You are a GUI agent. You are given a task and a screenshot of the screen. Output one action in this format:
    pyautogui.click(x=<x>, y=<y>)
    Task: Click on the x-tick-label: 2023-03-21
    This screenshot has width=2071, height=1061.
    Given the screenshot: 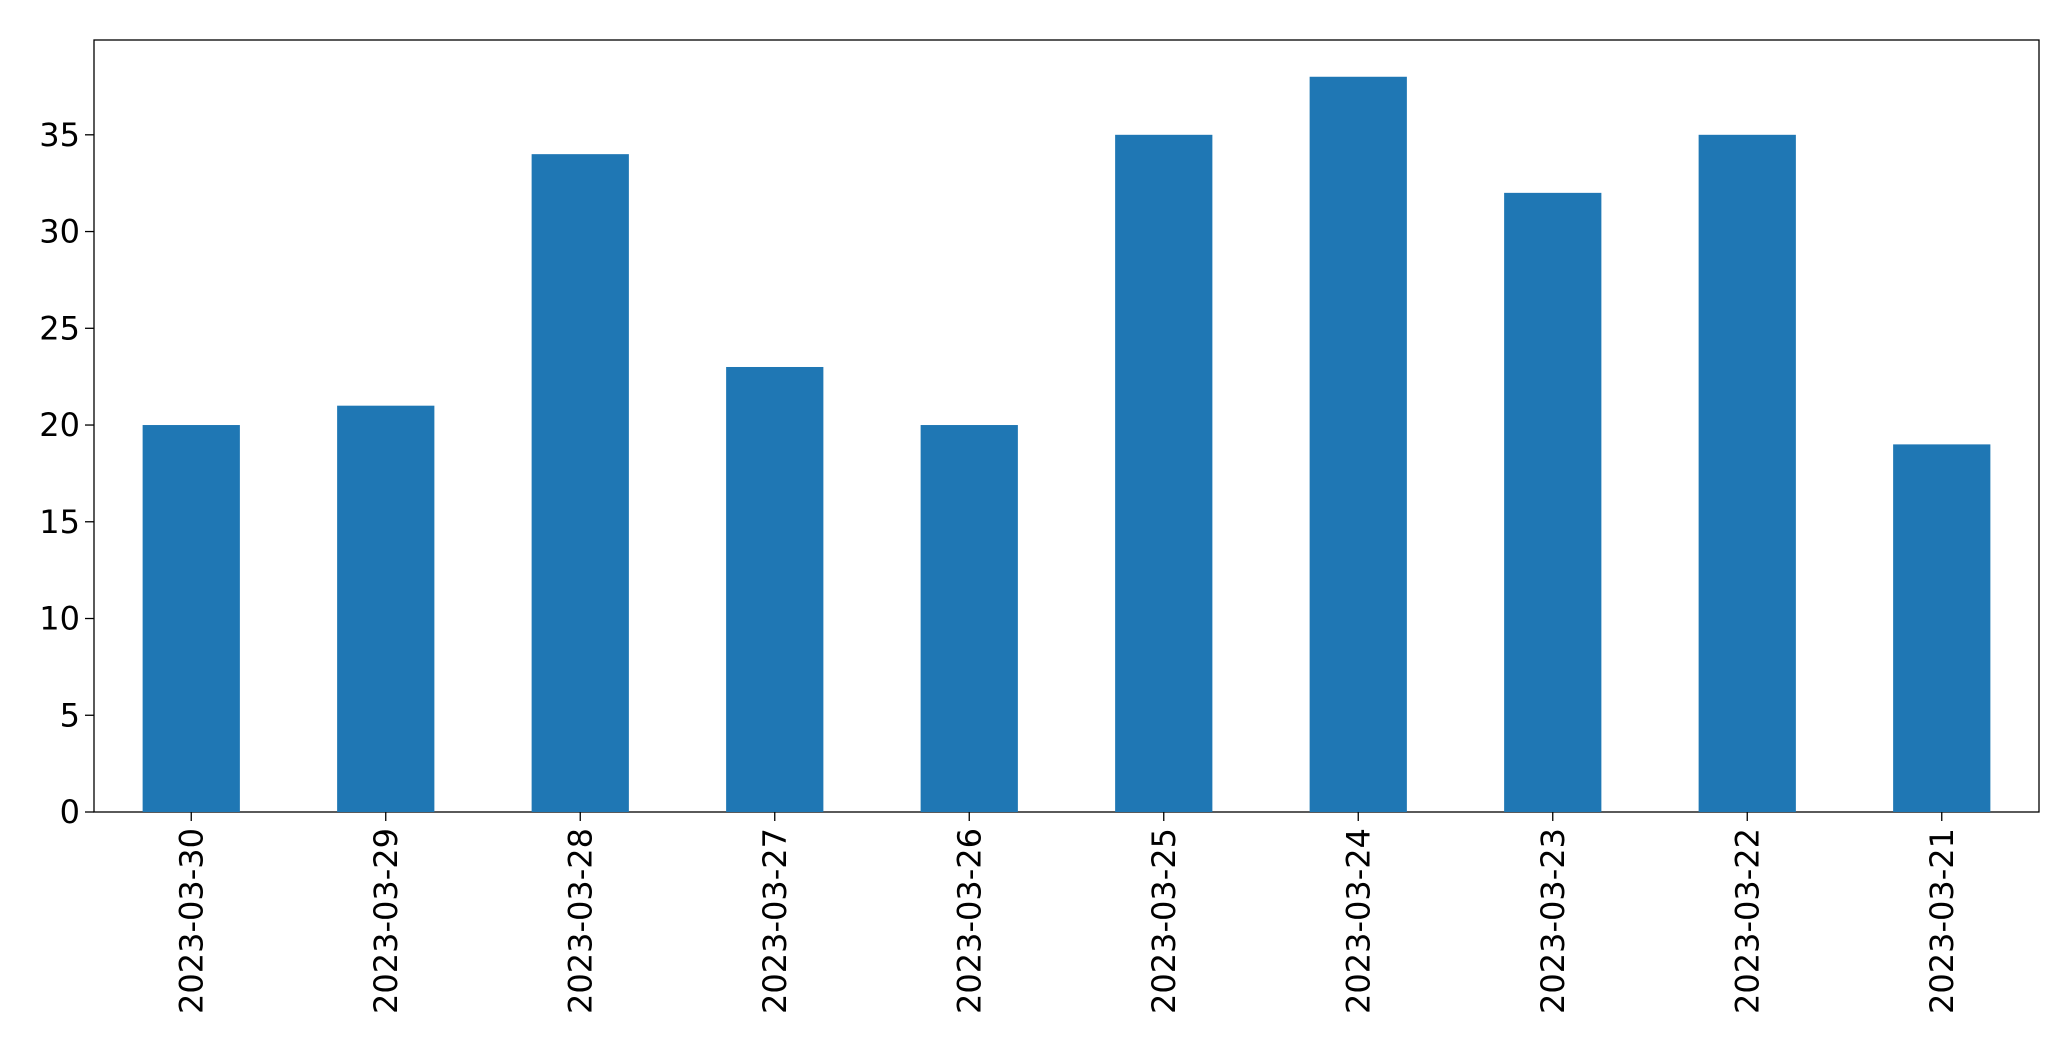 What is the action you would take?
    pyautogui.click(x=1942, y=921)
    